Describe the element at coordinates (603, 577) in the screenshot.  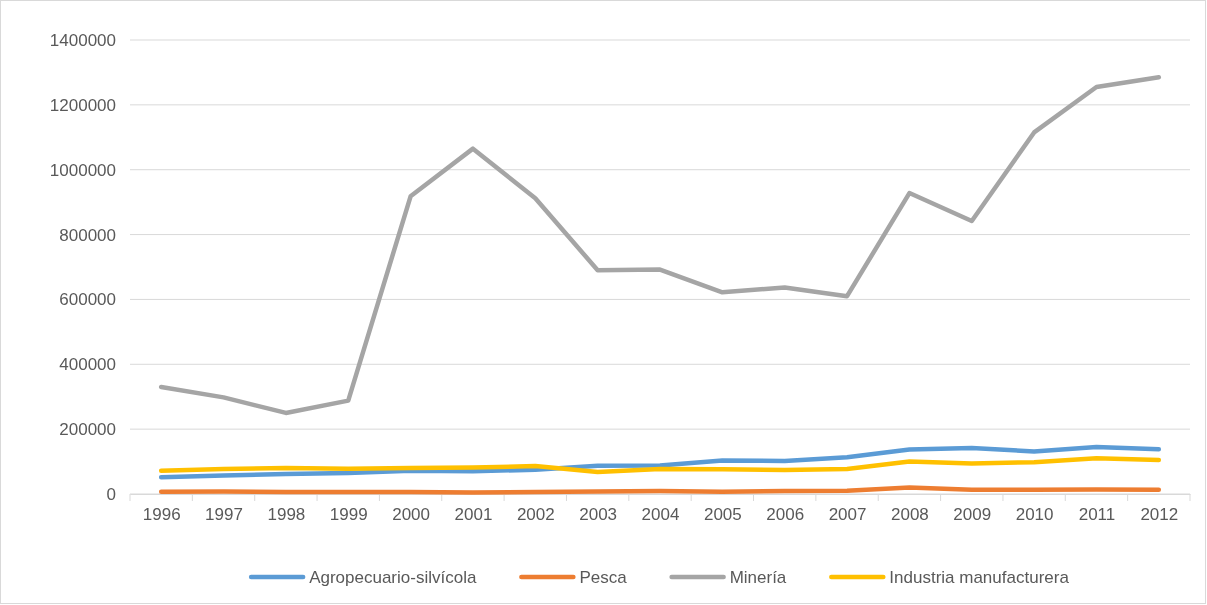
I see `legend-label: Pesca` at that location.